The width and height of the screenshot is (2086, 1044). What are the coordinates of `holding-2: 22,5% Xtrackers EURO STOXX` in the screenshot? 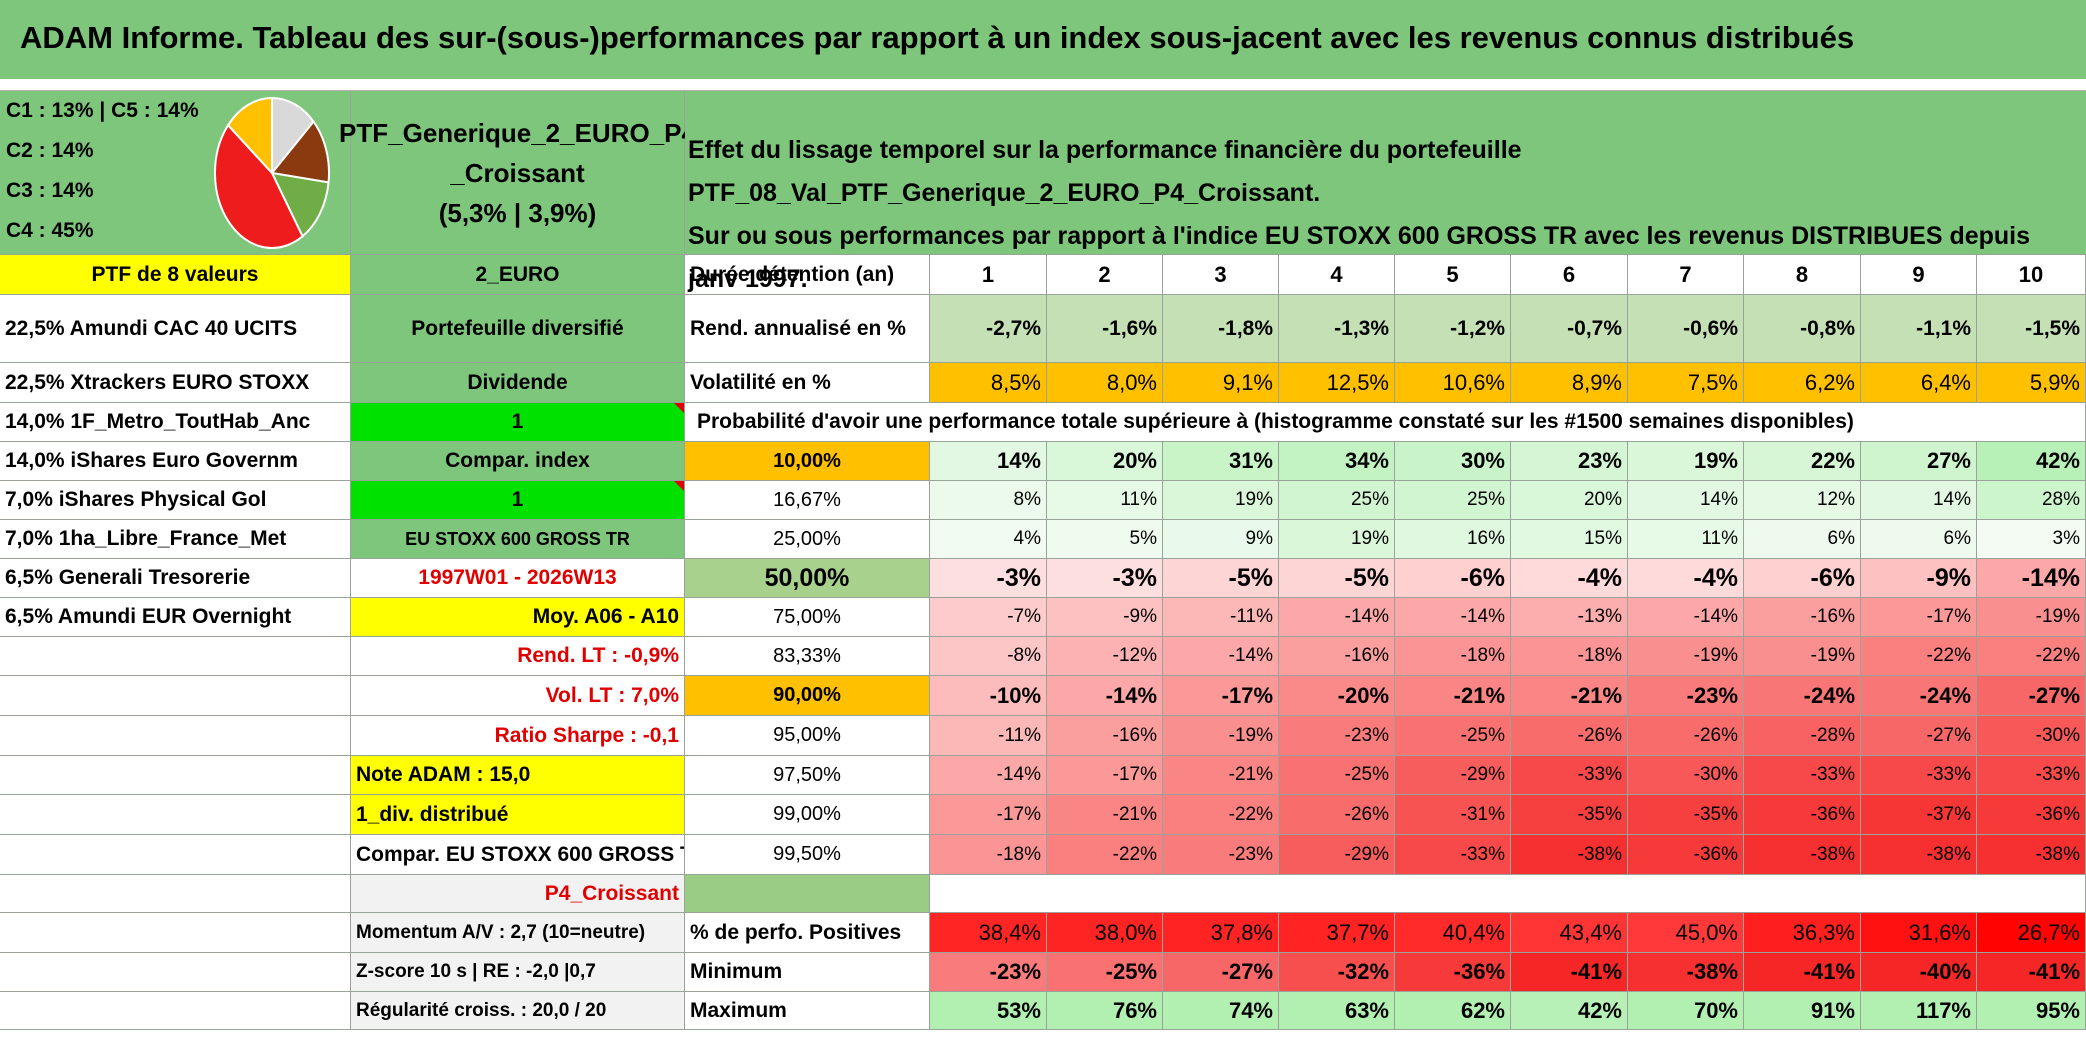 It's located at (175, 383).